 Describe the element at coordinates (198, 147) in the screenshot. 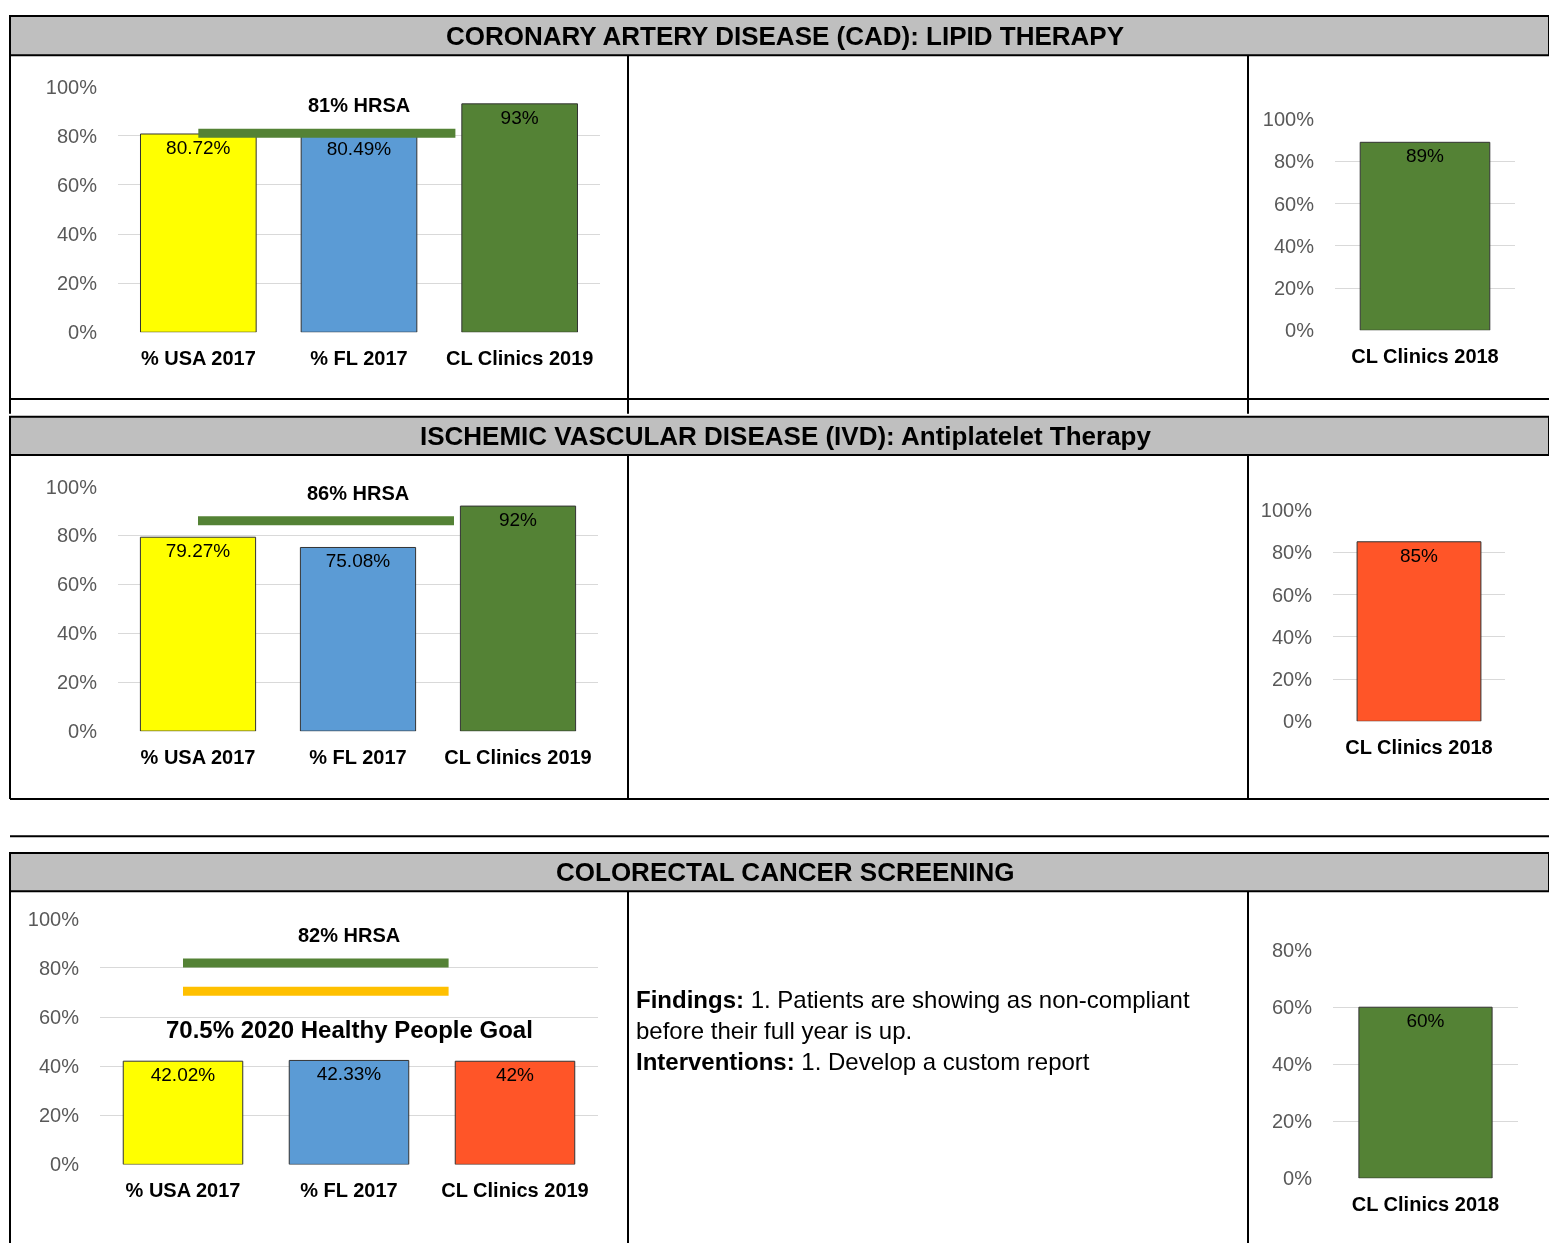

I see `data-label: 80.72%` at that location.